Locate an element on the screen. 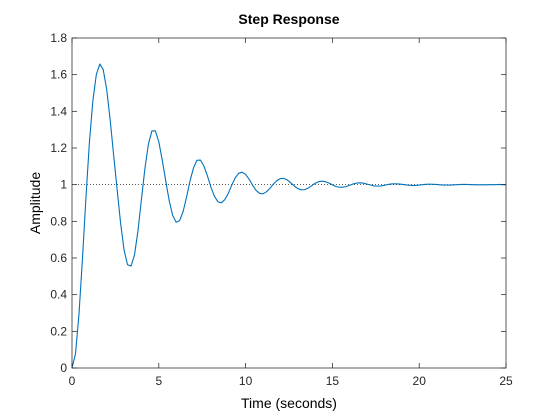  x-axis-label: Time (seconds) is located at coordinates (289, 403).